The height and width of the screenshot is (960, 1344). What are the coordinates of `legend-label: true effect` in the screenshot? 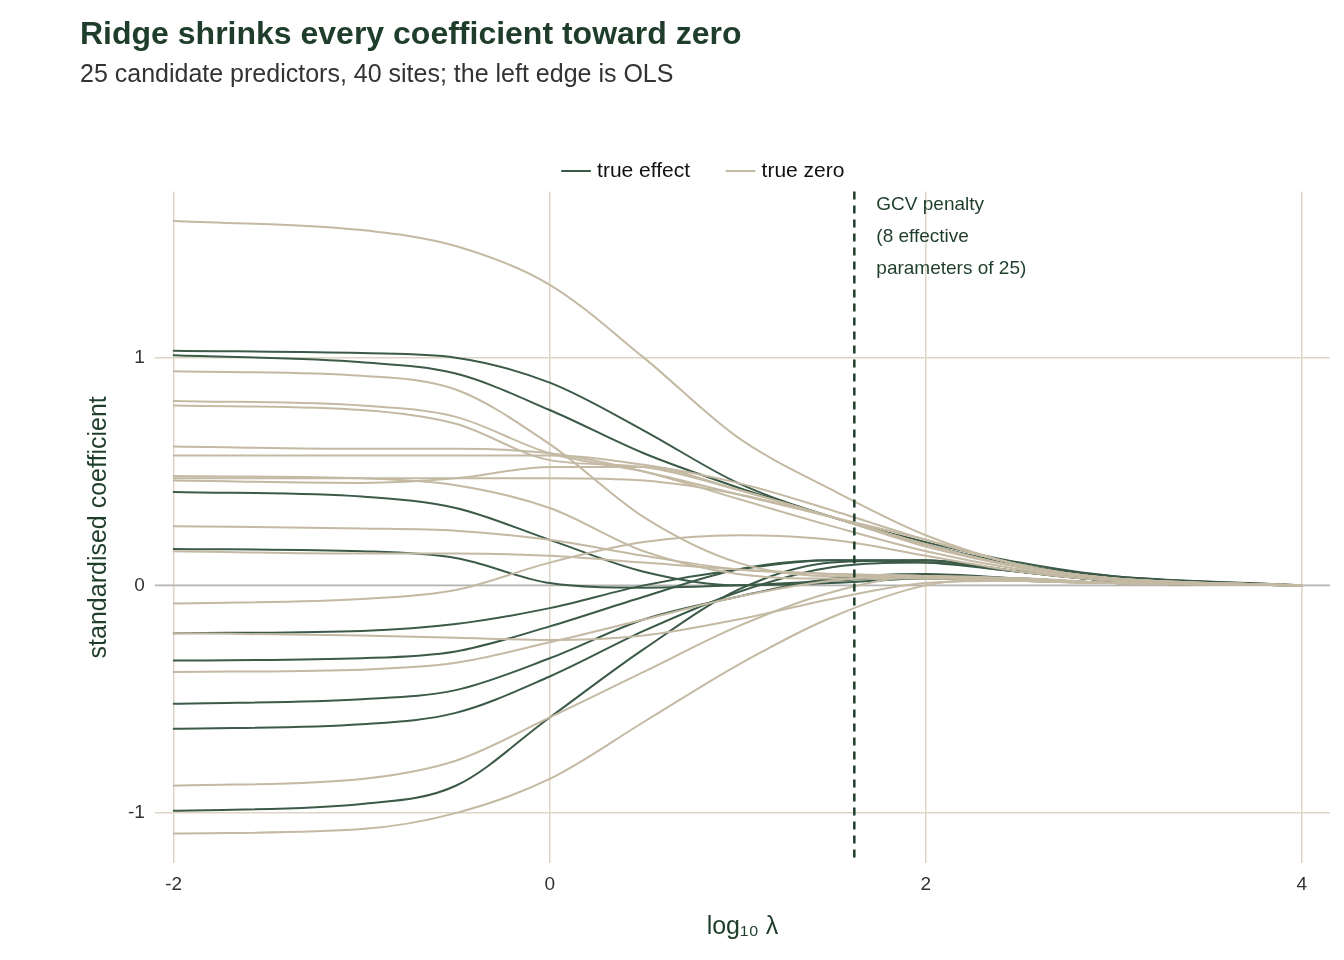 It's located at (644, 169).